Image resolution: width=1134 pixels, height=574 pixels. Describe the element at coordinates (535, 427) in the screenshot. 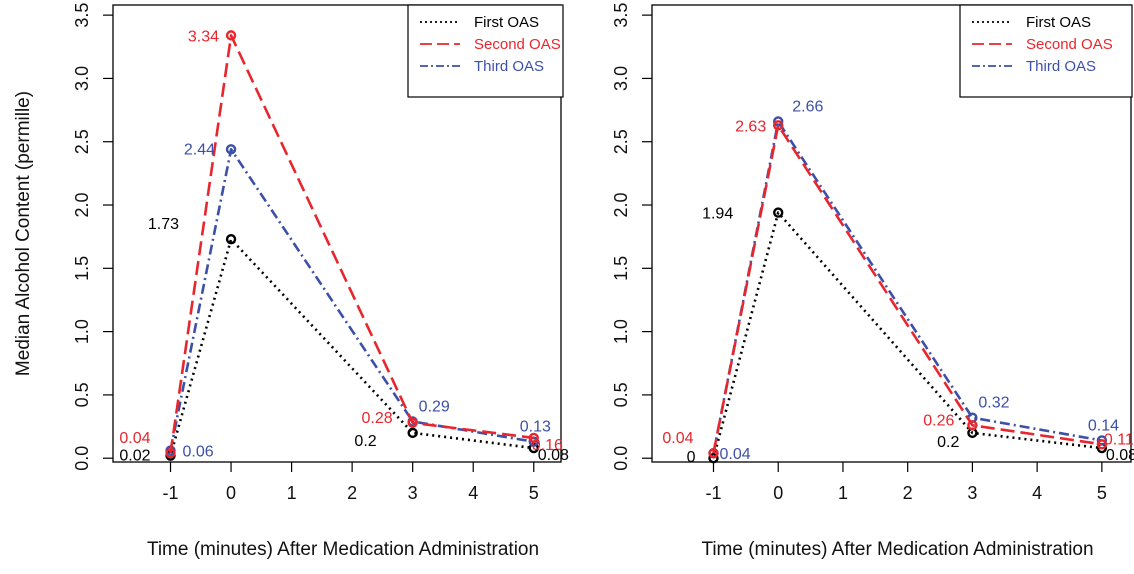

I see `third-oas-data-label: 0.13` at that location.